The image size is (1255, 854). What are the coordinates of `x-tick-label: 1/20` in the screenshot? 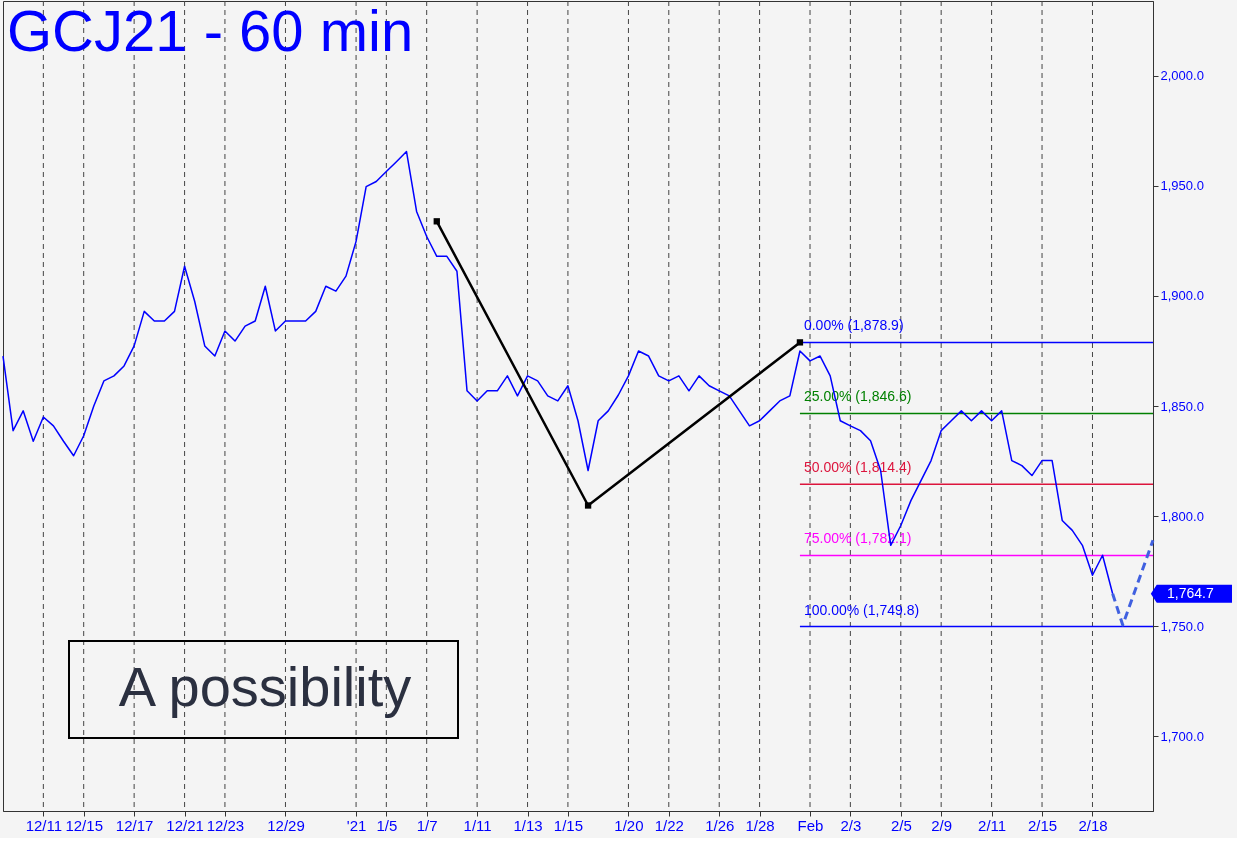 It's located at (629, 825).